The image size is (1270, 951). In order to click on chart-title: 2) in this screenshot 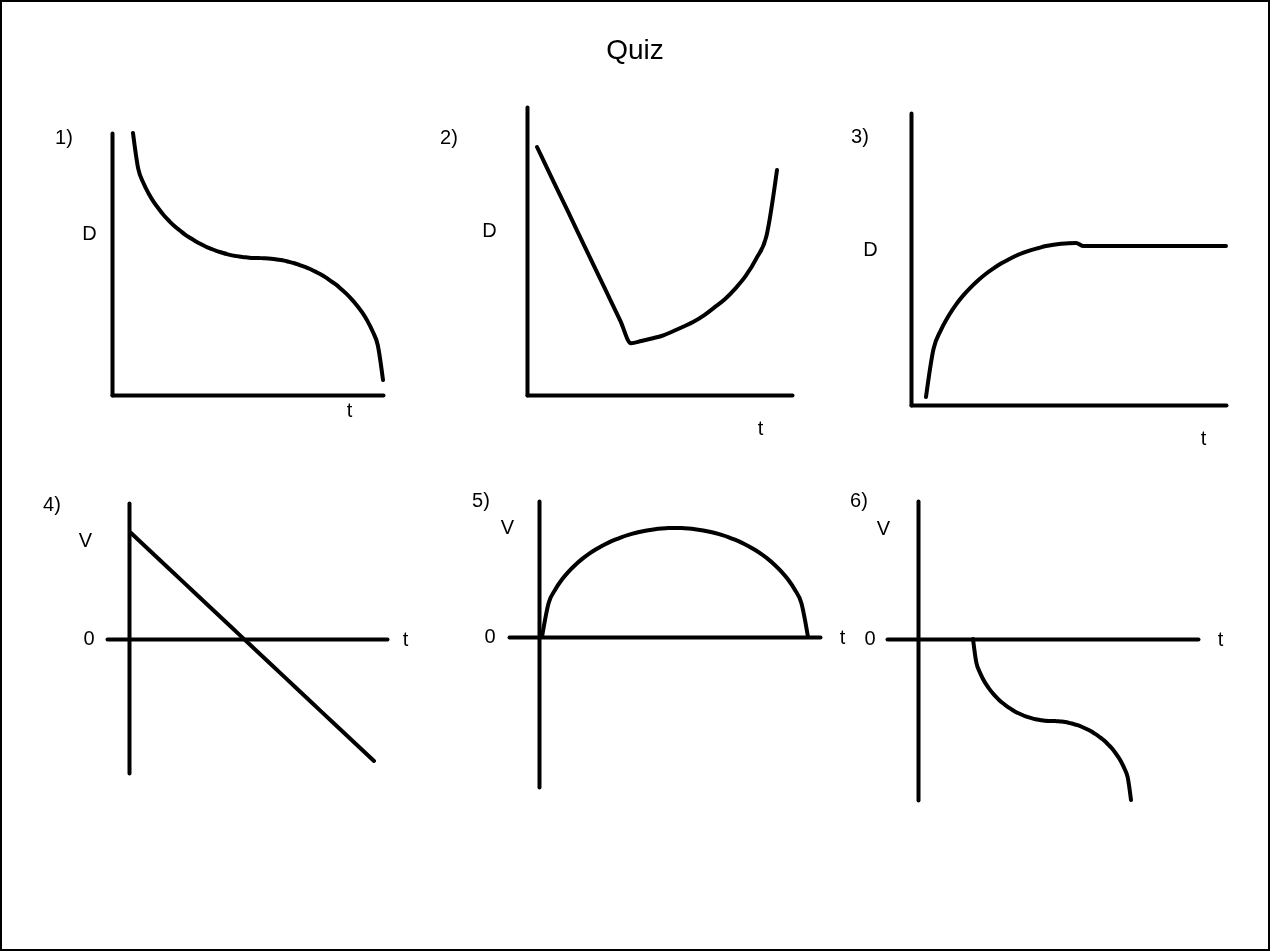, I will do `click(449, 137)`.